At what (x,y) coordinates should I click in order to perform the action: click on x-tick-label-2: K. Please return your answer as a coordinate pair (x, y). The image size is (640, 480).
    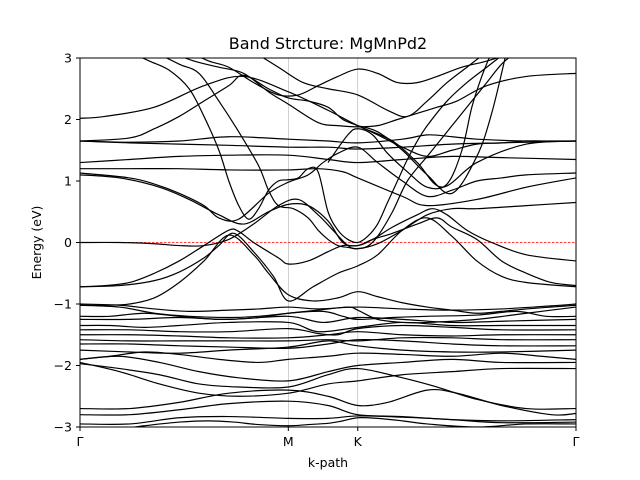
    Looking at the image, I should click on (358, 441).